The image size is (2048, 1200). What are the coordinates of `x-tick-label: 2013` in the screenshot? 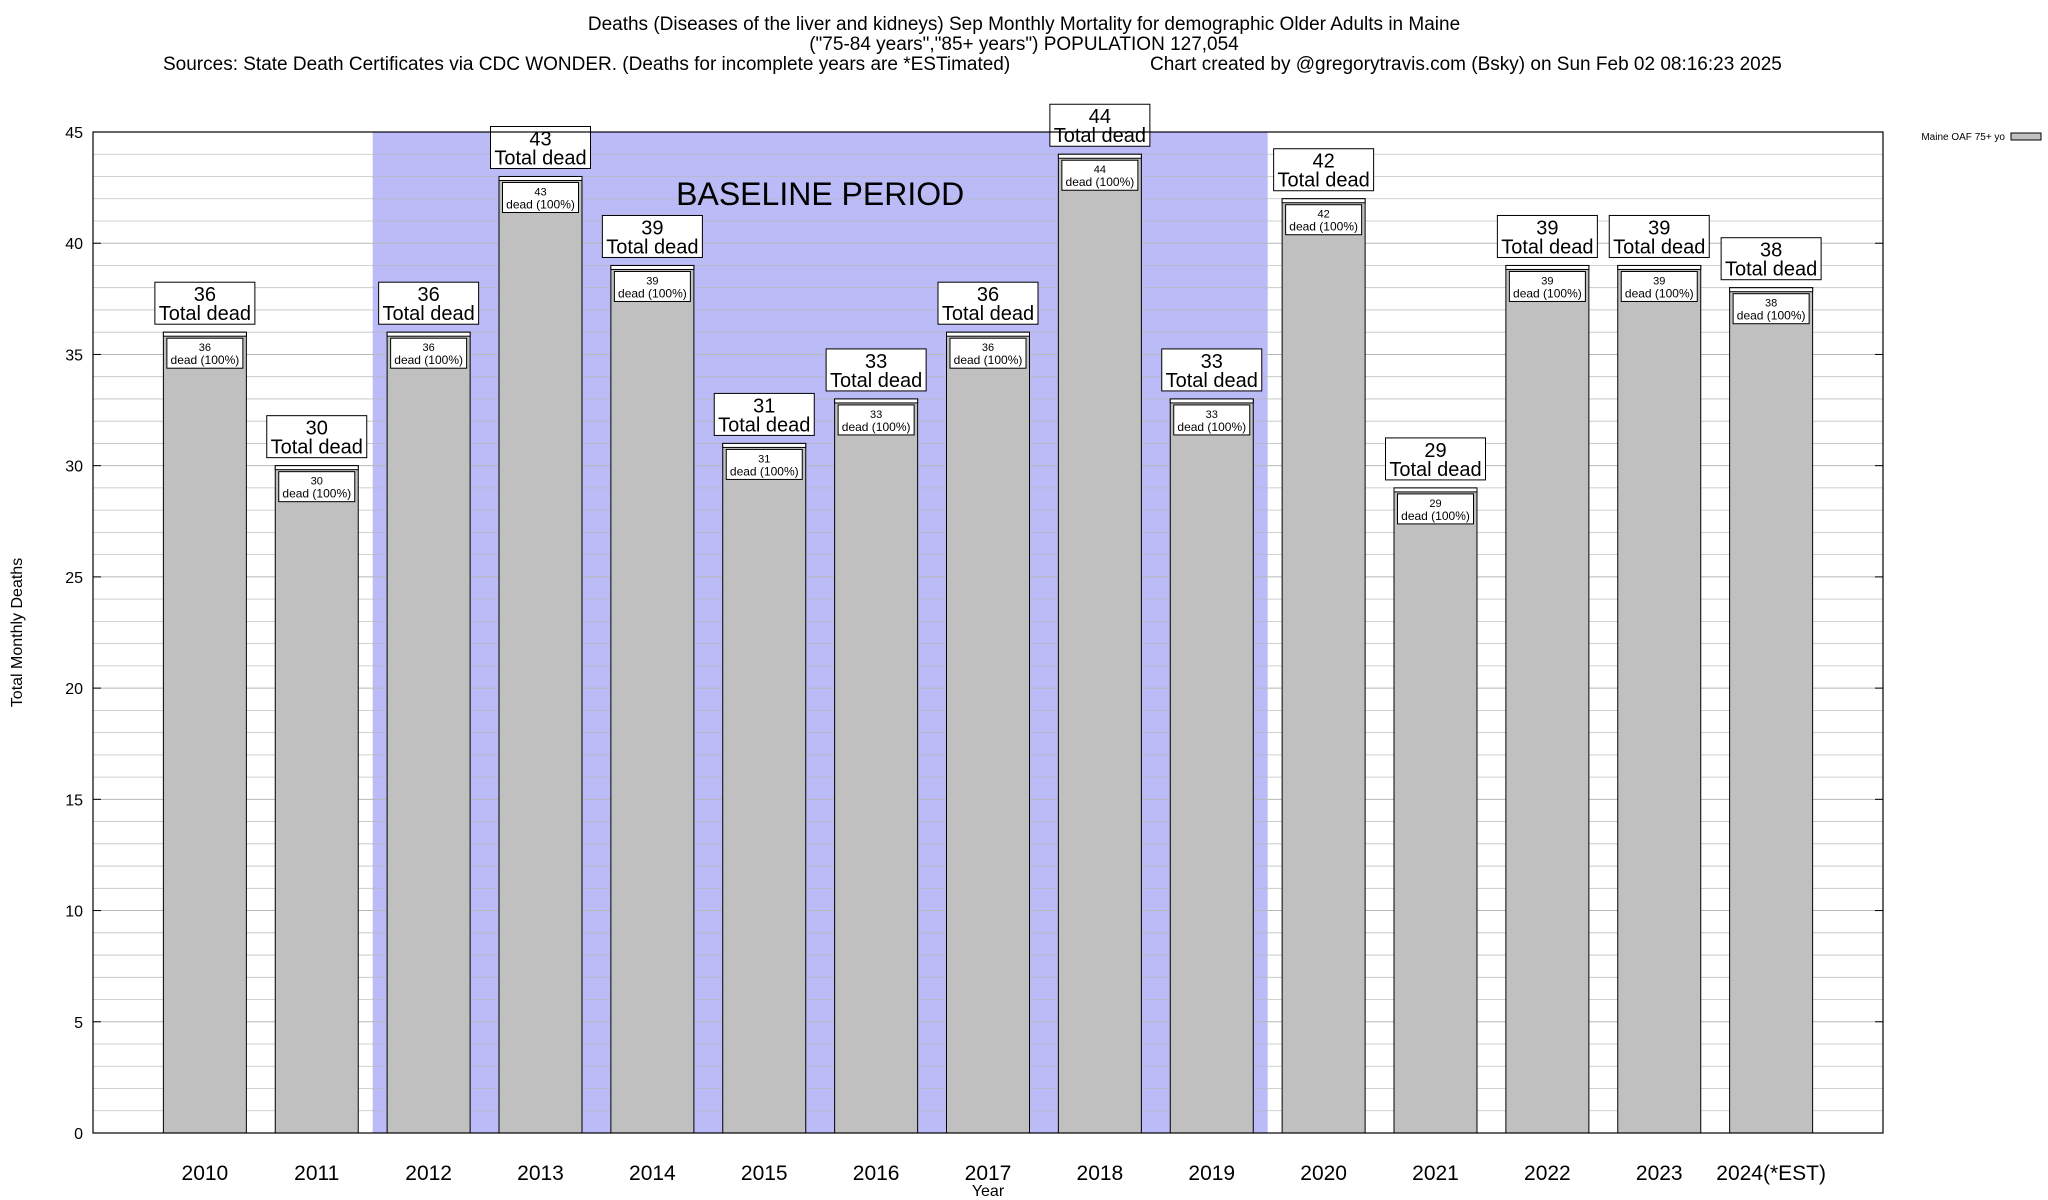 It's located at (540, 1173).